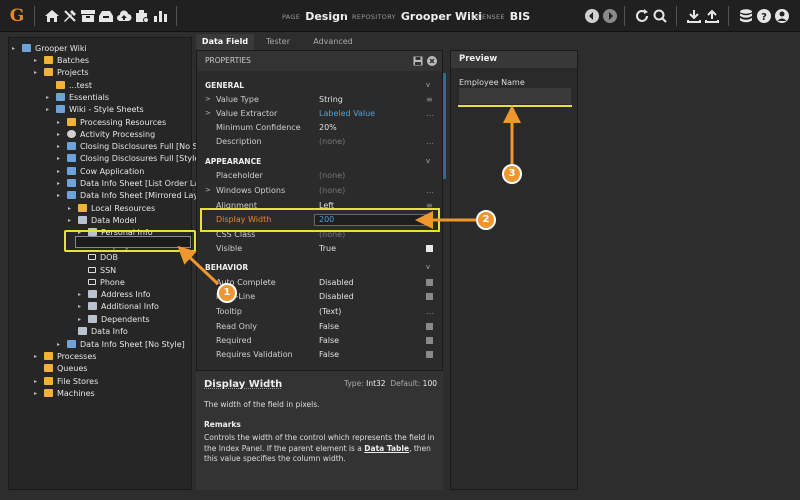 Image resolution: width=800 pixels, height=500 pixels. What do you see at coordinates (331, 99) in the screenshot?
I see `property-value: String` at bounding box center [331, 99].